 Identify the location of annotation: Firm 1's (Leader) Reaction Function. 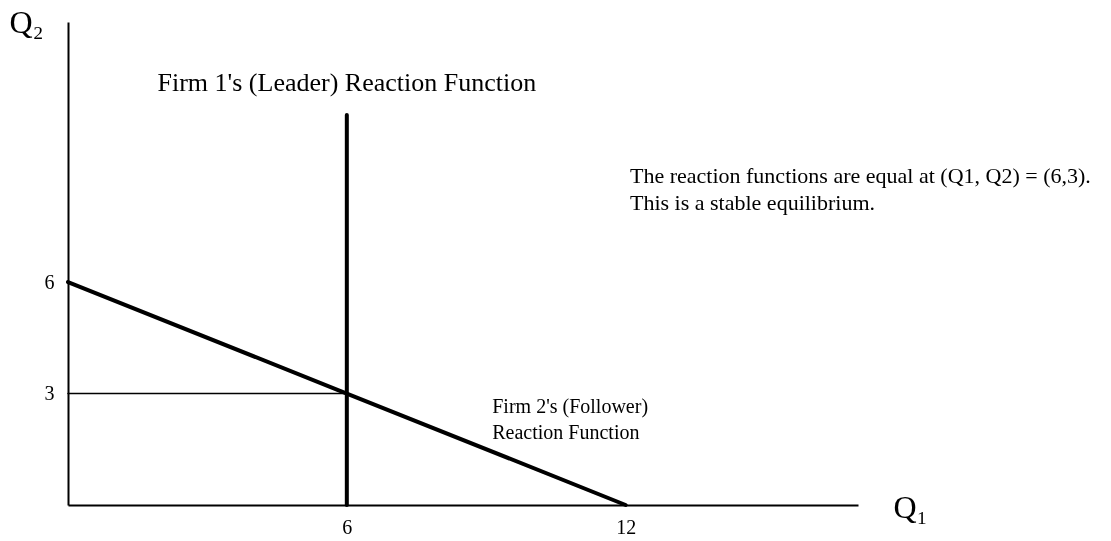
(347, 82).